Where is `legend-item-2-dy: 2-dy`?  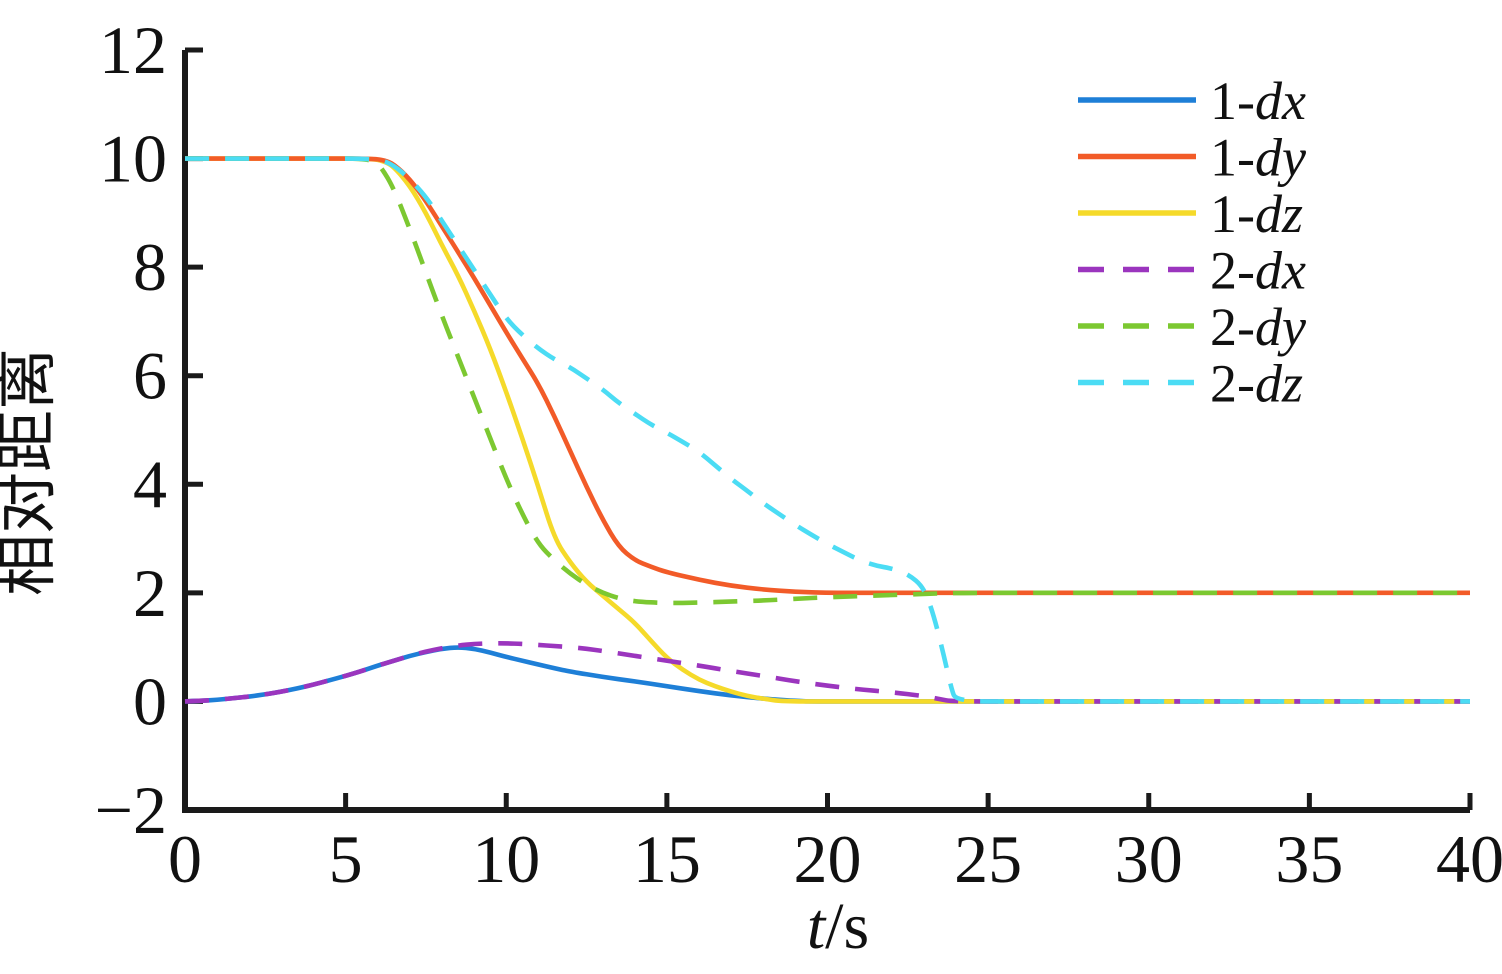 legend-item-2-dy: 2-dy is located at coordinates (1192, 327).